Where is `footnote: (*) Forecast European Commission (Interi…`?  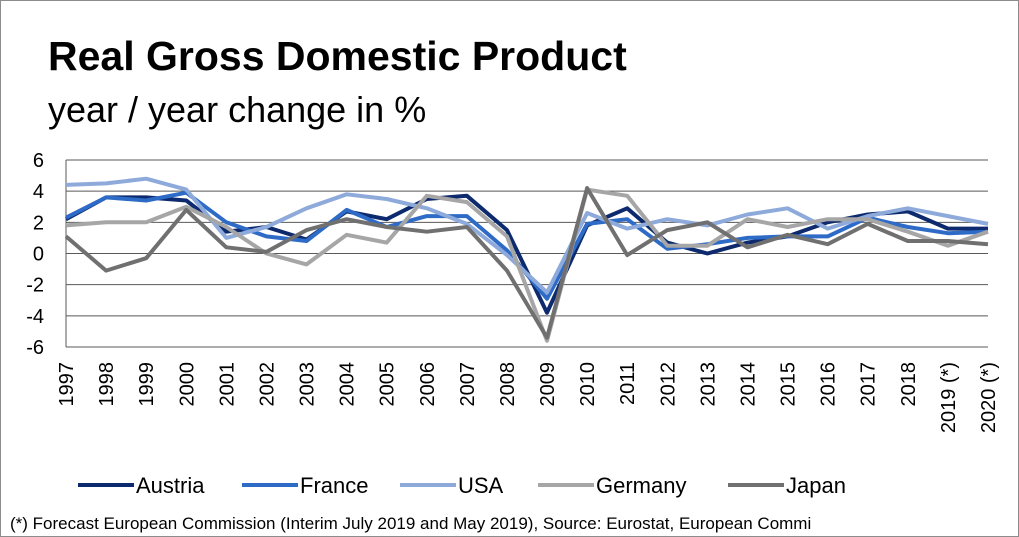 footnote: (*) Forecast European Commission (Interi… is located at coordinates (410, 523).